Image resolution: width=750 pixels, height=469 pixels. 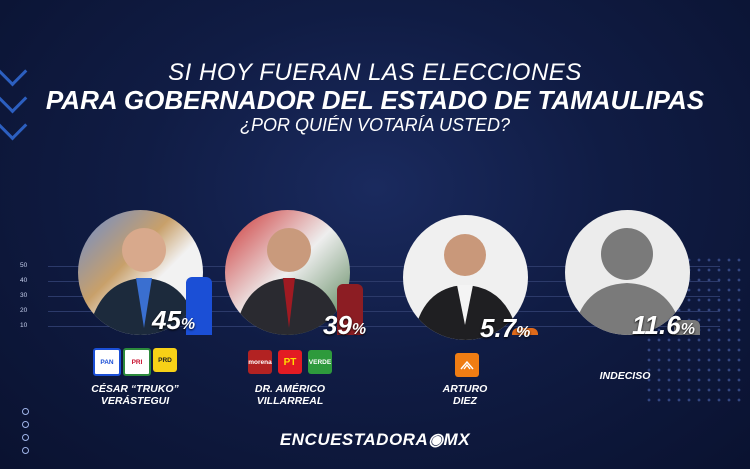 I want to click on candidate-name: ARTURO DIEZ, so click(x=465, y=395).